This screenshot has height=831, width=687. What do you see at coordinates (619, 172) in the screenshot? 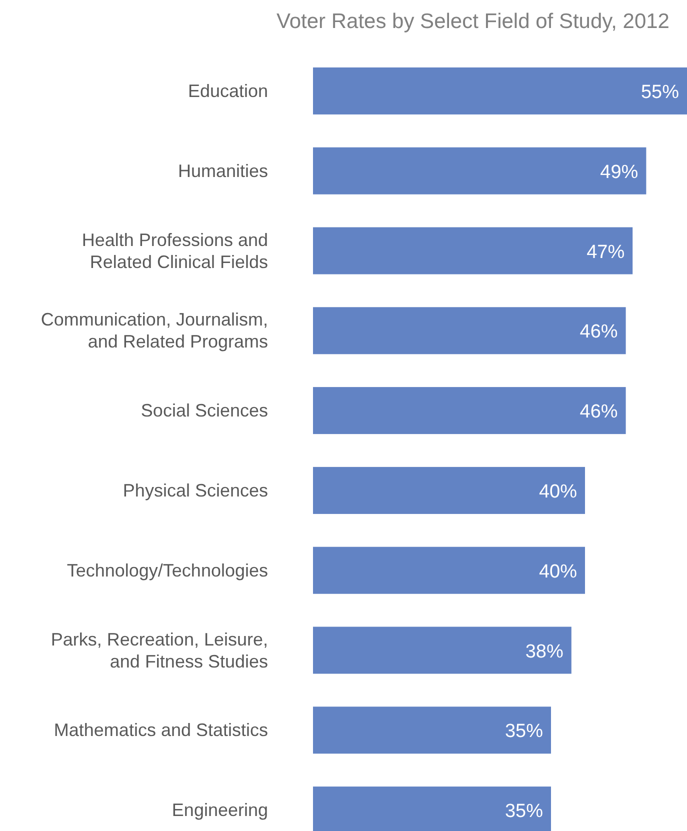
I see `data-label: 49%` at bounding box center [619, 172].